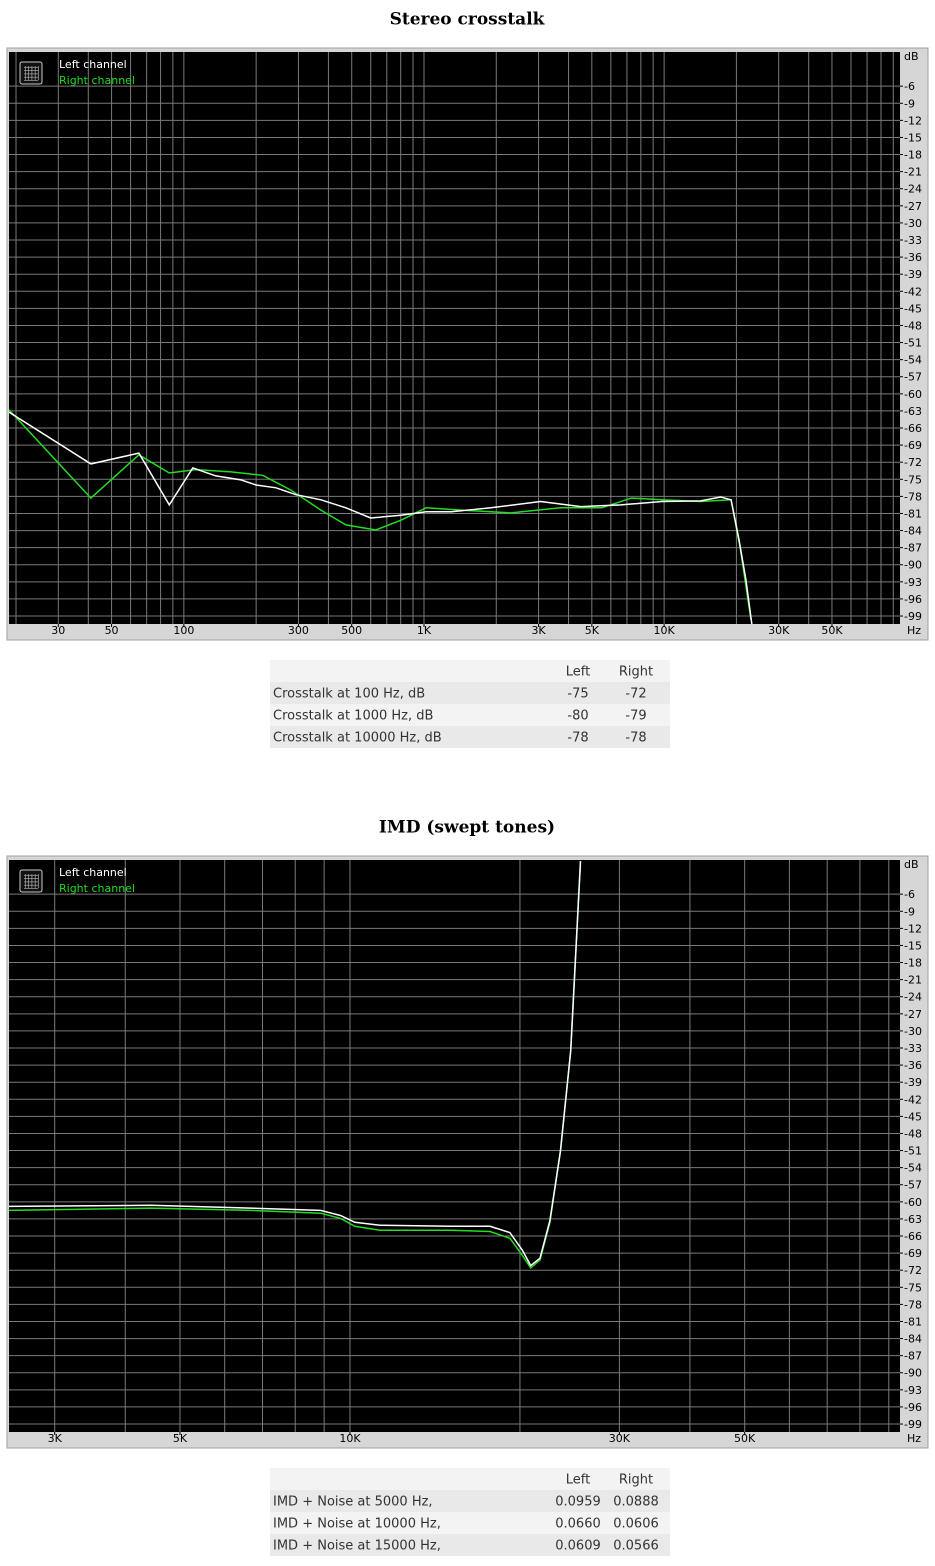 The height and width of the screenshot is (1566, 935). Describe the element at coordinates (424, 630) in the screenshot. I see `x-tick-label: 1K` at that location.